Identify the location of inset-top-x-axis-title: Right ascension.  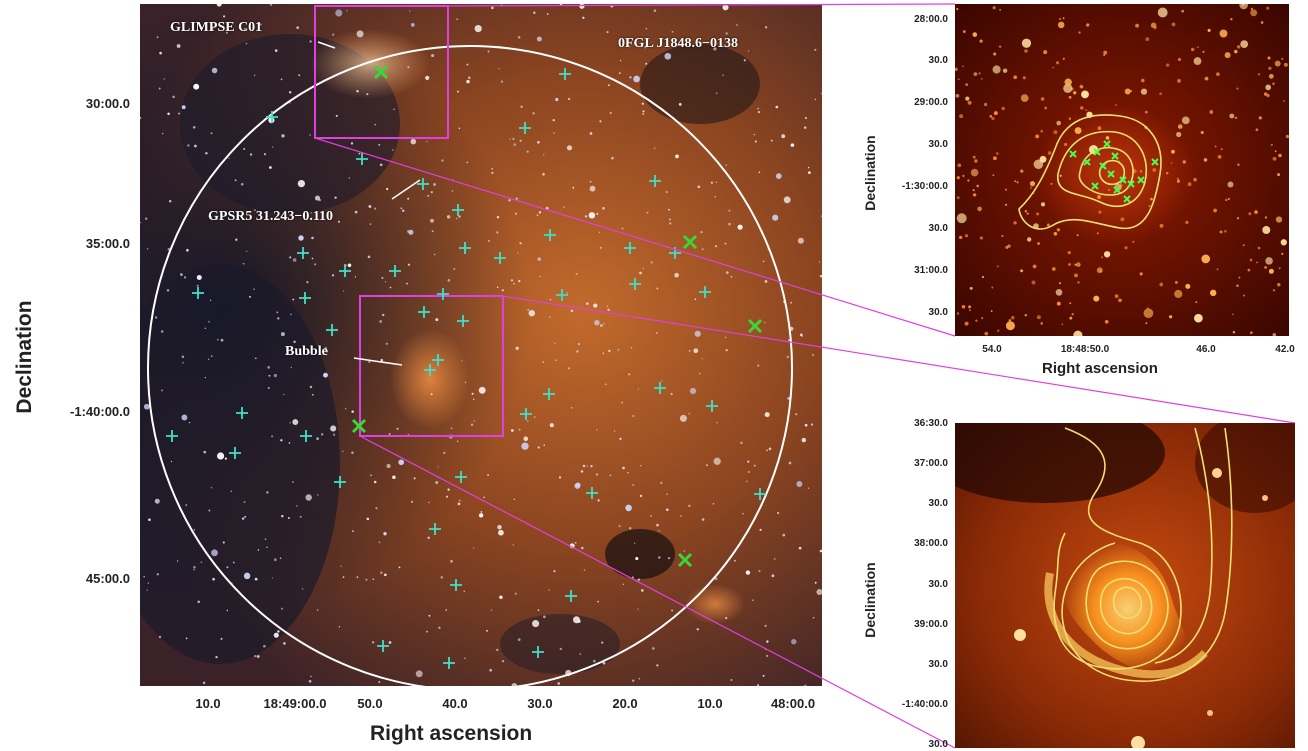
(1100, 368).